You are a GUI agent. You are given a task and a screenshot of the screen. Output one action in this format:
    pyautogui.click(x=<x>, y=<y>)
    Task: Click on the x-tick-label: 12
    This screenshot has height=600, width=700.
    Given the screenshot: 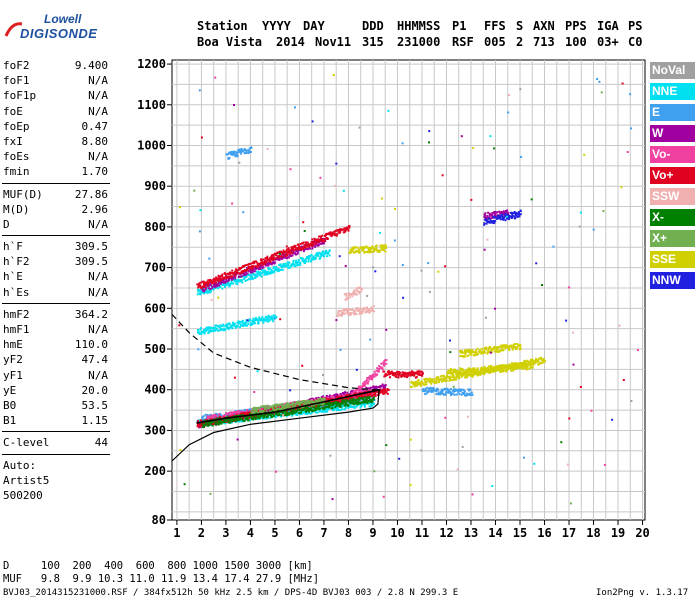 What is the action you would take?
    pyautogui.click(x=446, y=533)
    